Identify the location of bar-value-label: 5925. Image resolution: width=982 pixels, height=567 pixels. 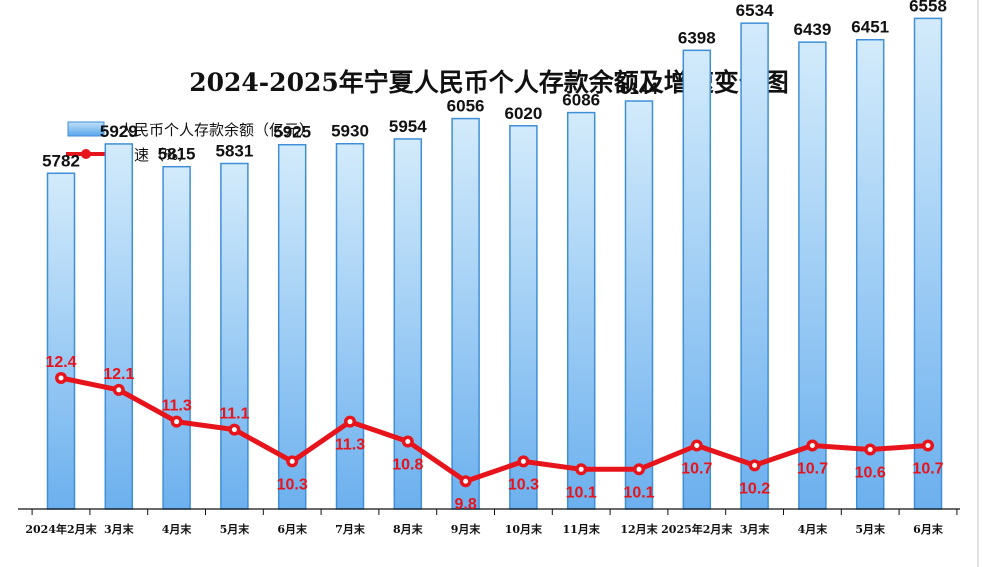
(292, 132).